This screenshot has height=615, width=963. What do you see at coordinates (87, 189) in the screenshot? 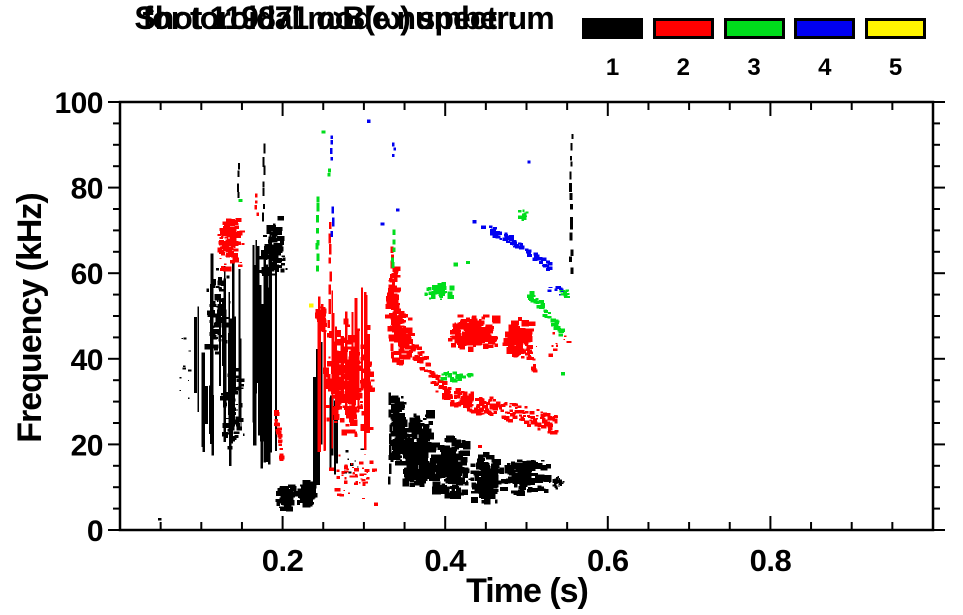
I see `y-tick-label-80: 80` at bounding box center [87, 189].